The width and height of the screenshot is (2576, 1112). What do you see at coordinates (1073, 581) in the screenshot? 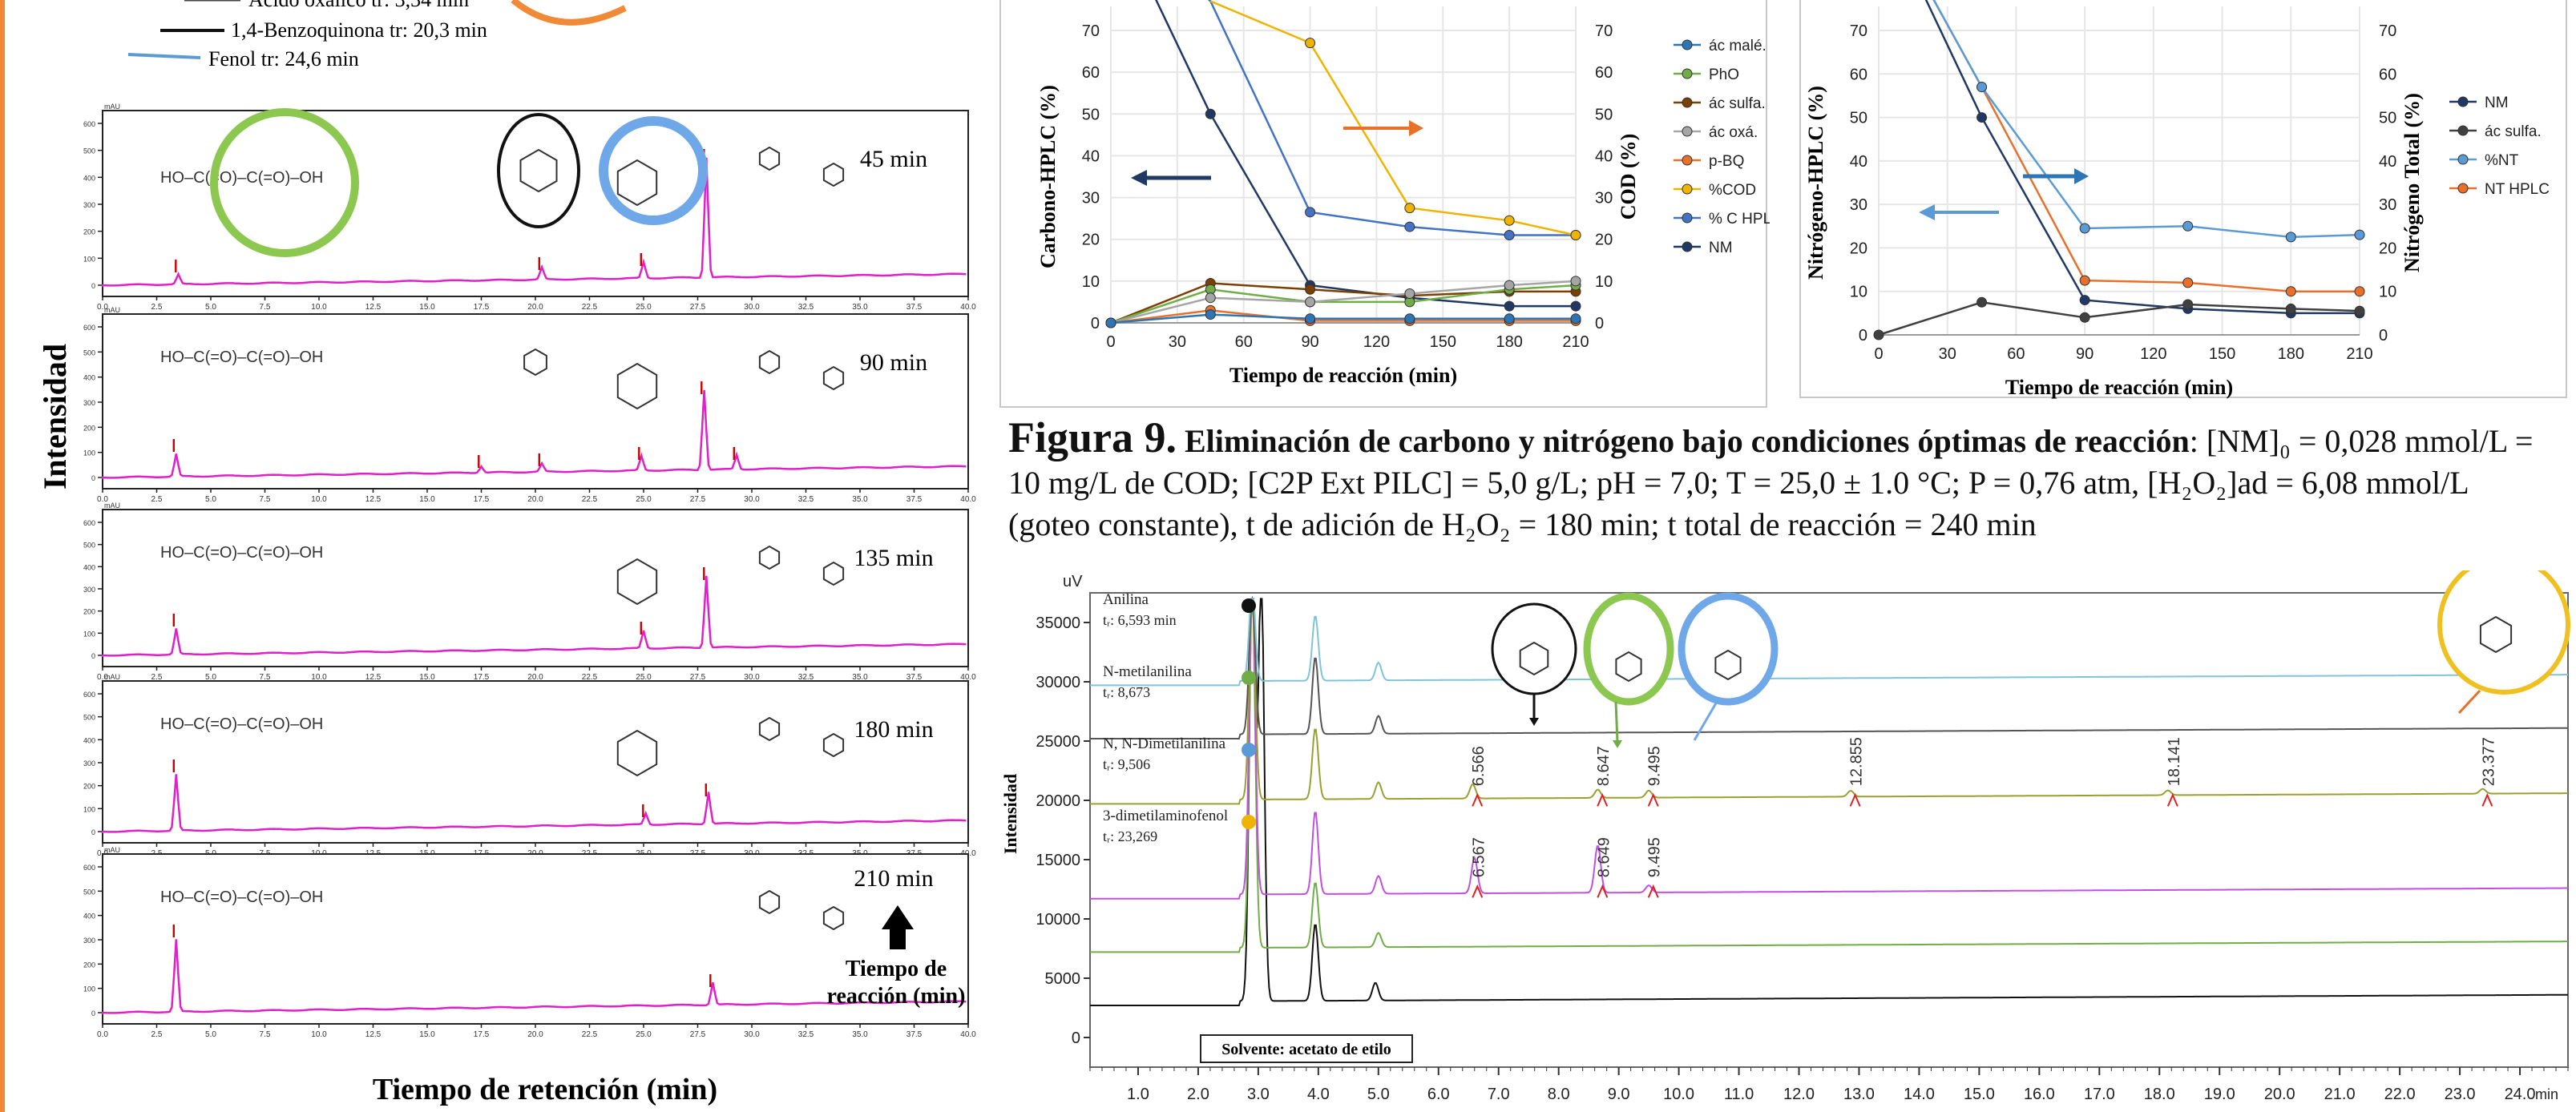
I see `y-unit: uV` at bounding box center [1073, 581].